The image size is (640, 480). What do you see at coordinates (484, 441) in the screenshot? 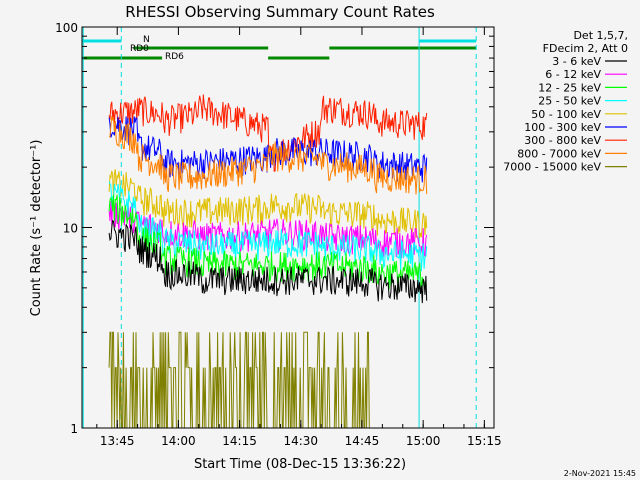
I see `x-tick-label: 15:15` at bounding box center [484, 441].